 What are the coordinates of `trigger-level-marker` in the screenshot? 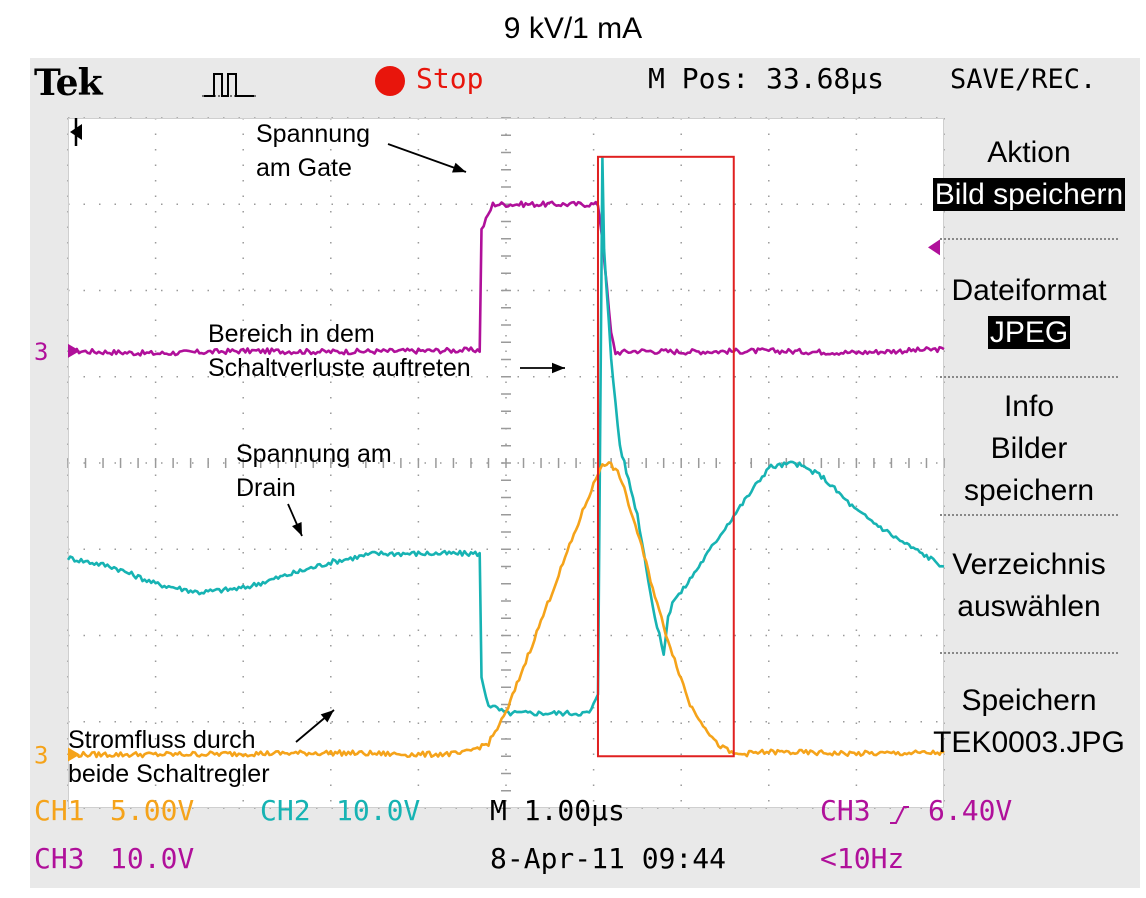 It's located at (934, 247).